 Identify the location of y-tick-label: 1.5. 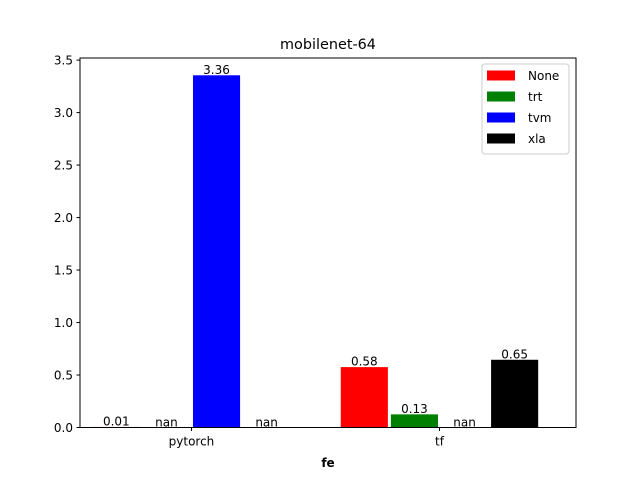
(63, 270).